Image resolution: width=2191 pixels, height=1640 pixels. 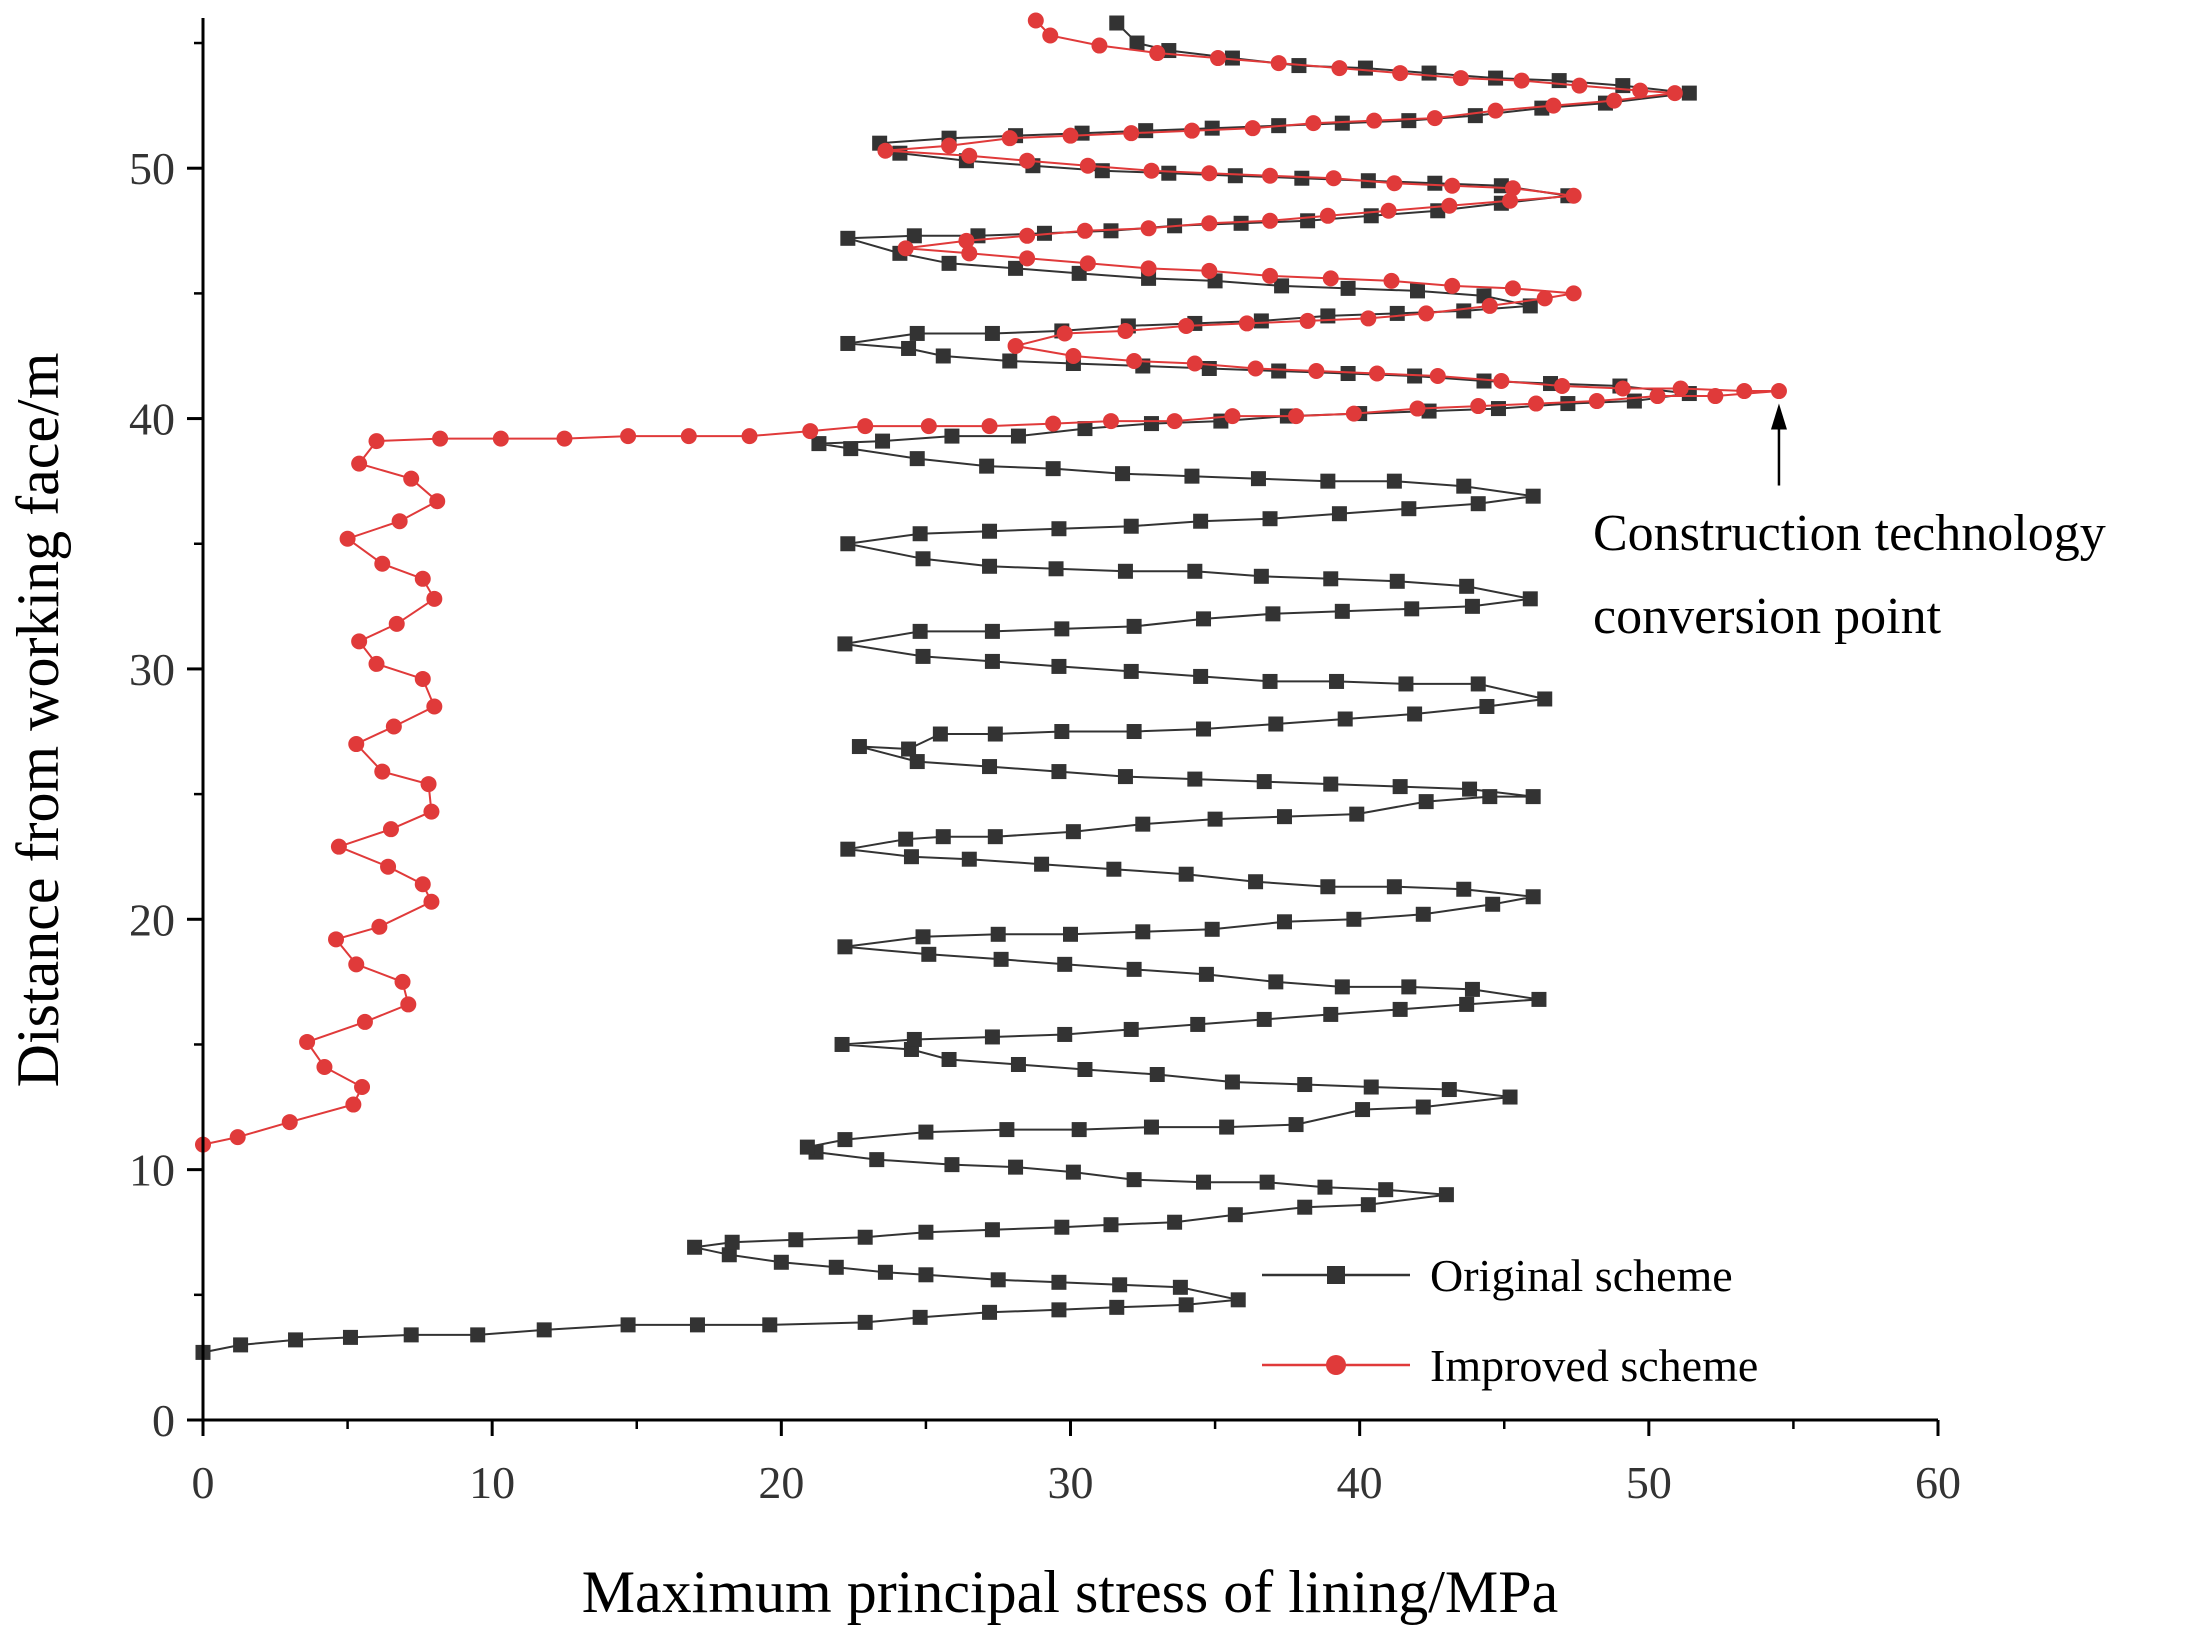 I want to click on conversion-point-annotation: Construction technology conversion point, so click(x=1849, y=524).